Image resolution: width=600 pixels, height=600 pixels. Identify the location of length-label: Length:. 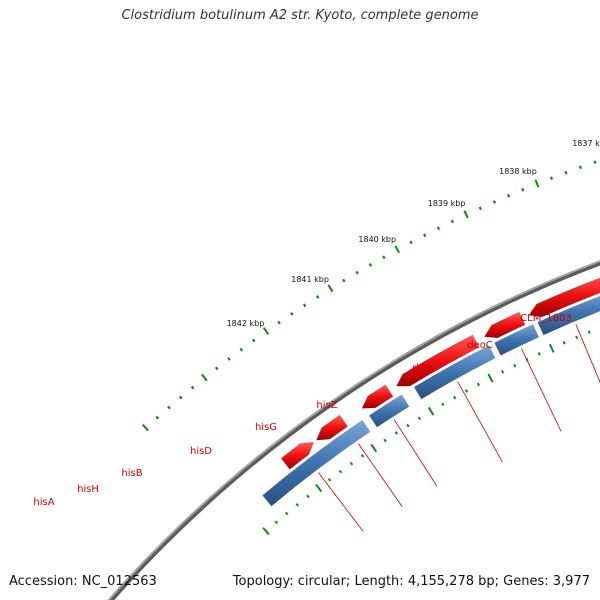
(379, 581).